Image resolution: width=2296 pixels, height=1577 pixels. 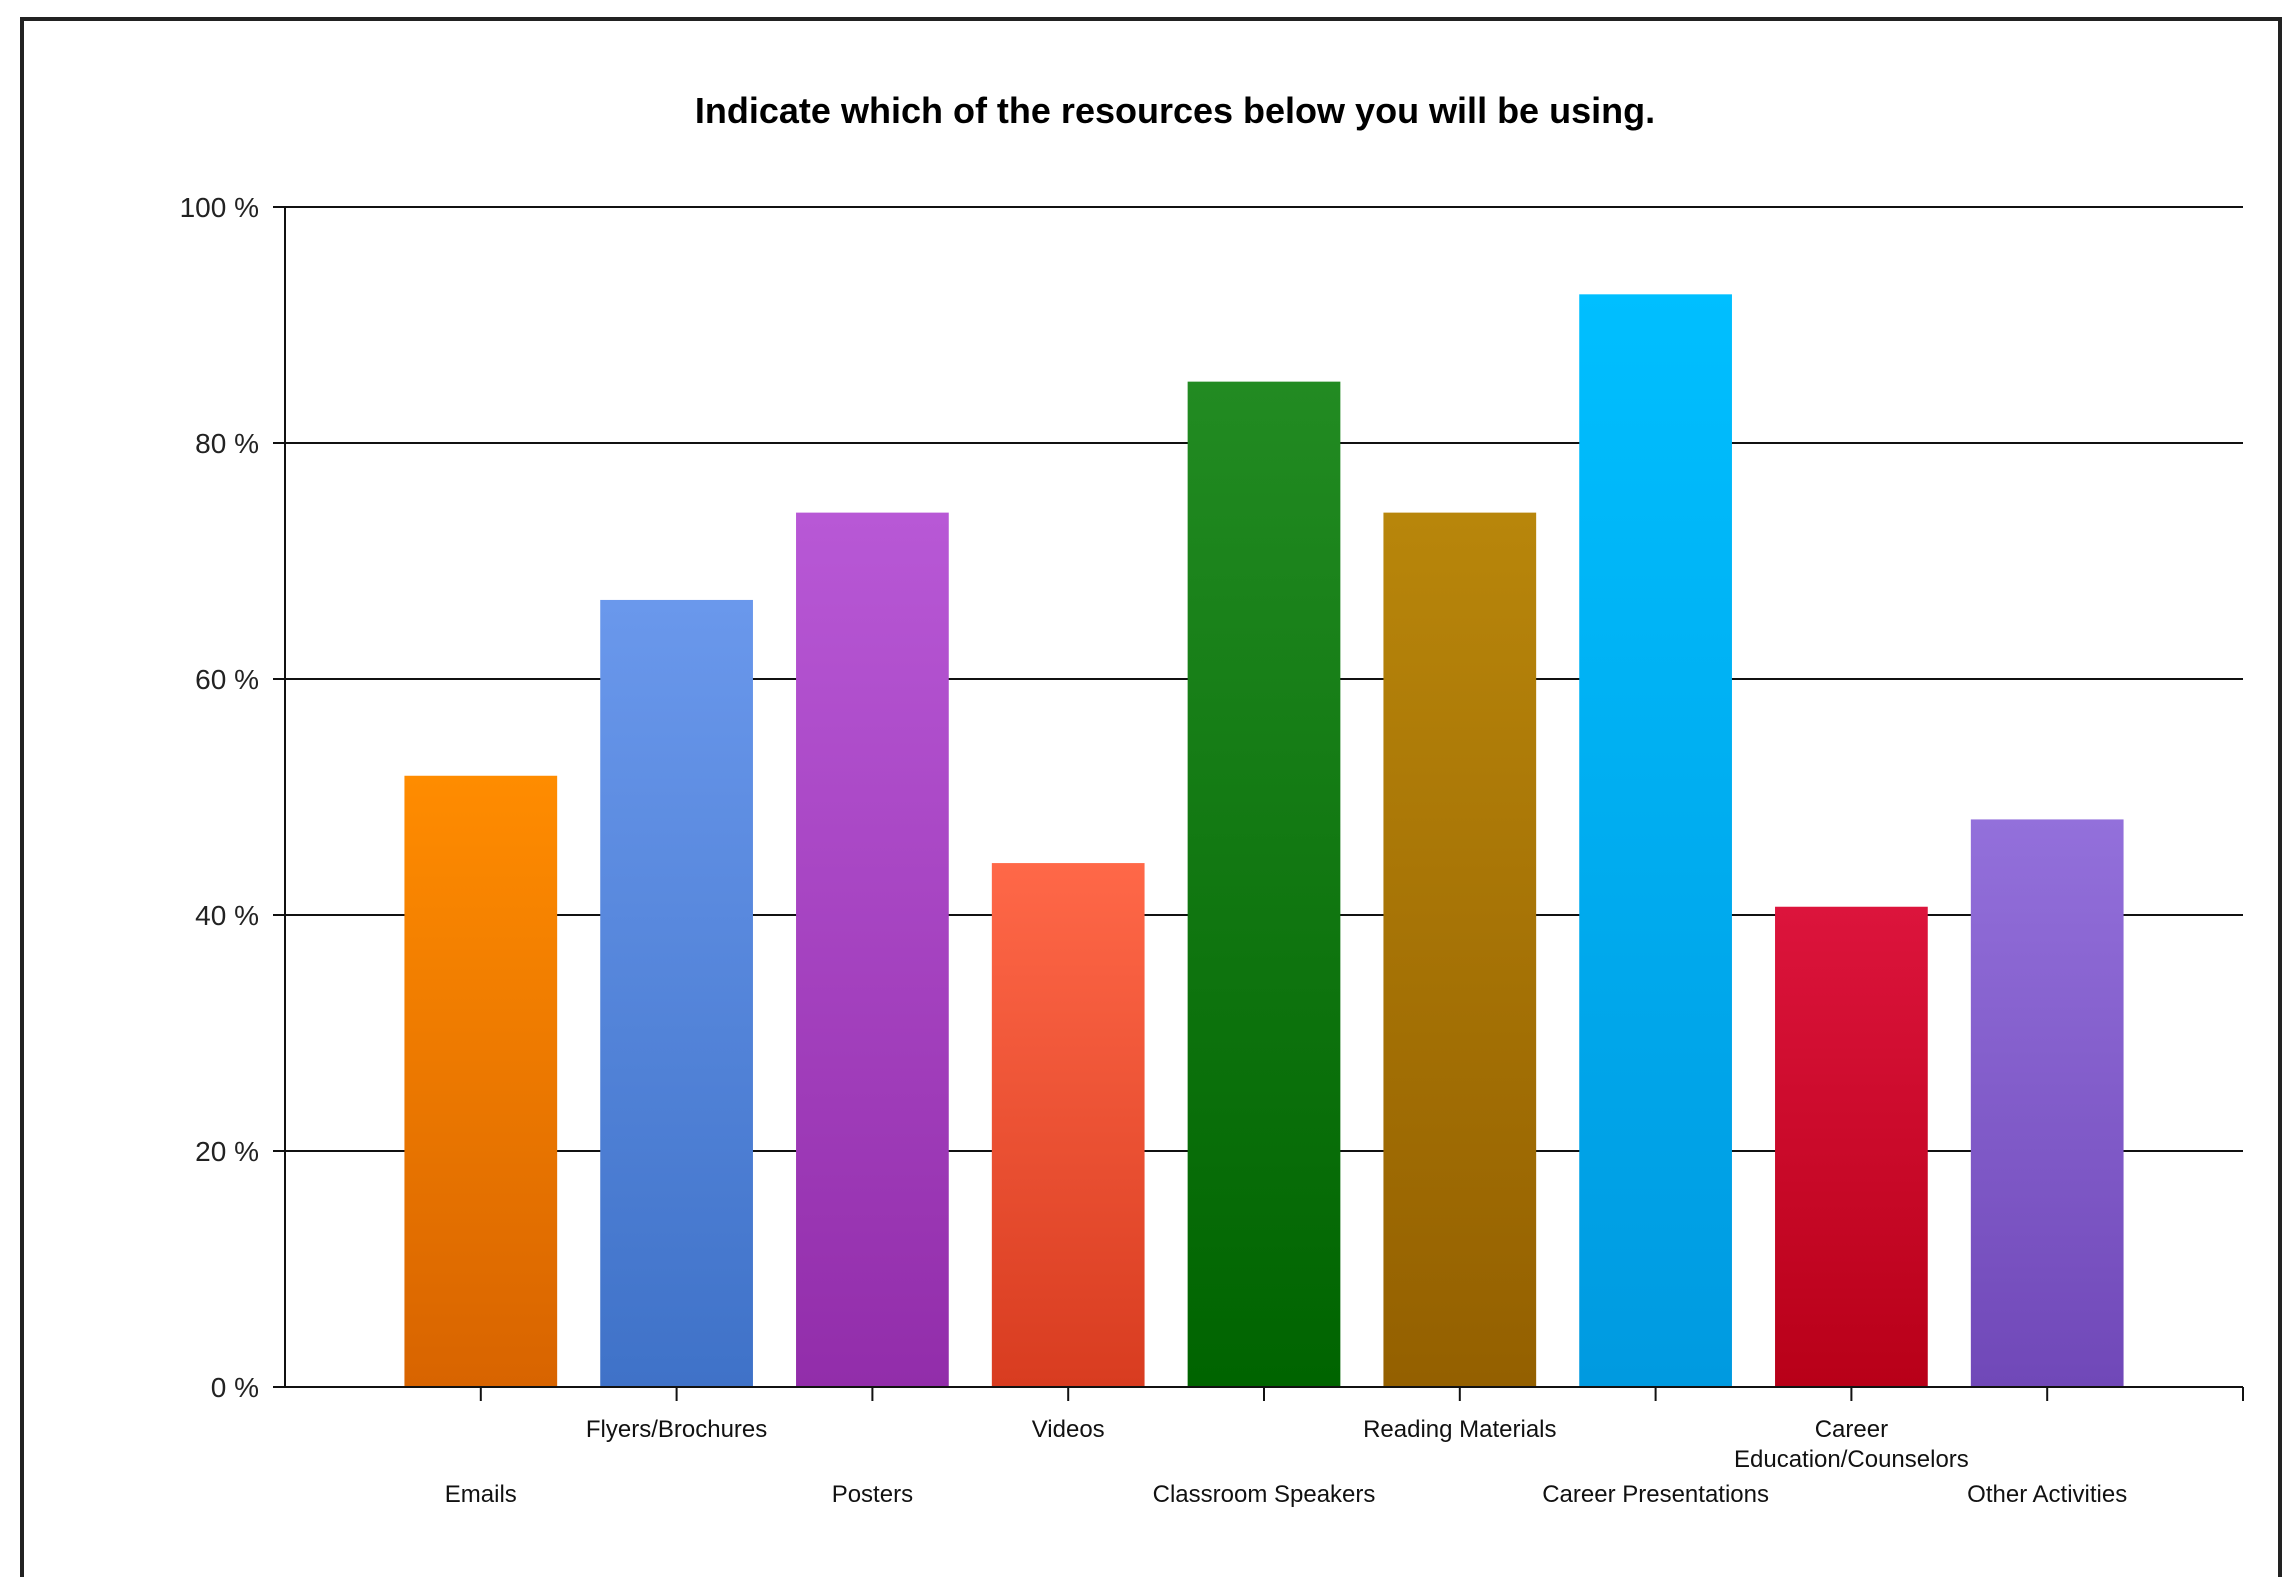 What do you see at coordinates (227, 1151) in the screenshot?
I see `y-tick-label: 20 %` at bounding box center [227, 1151].